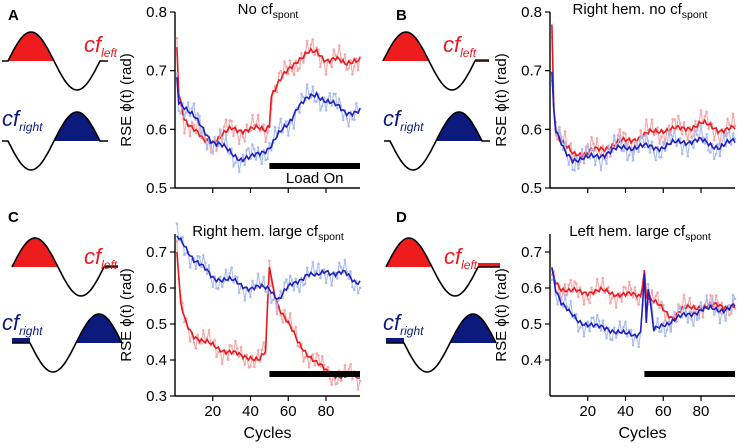  What do you see at coordinates (286, 15) in the screenshot?
I see `panel-title-sub: spont` at bounding box center [286, 15].